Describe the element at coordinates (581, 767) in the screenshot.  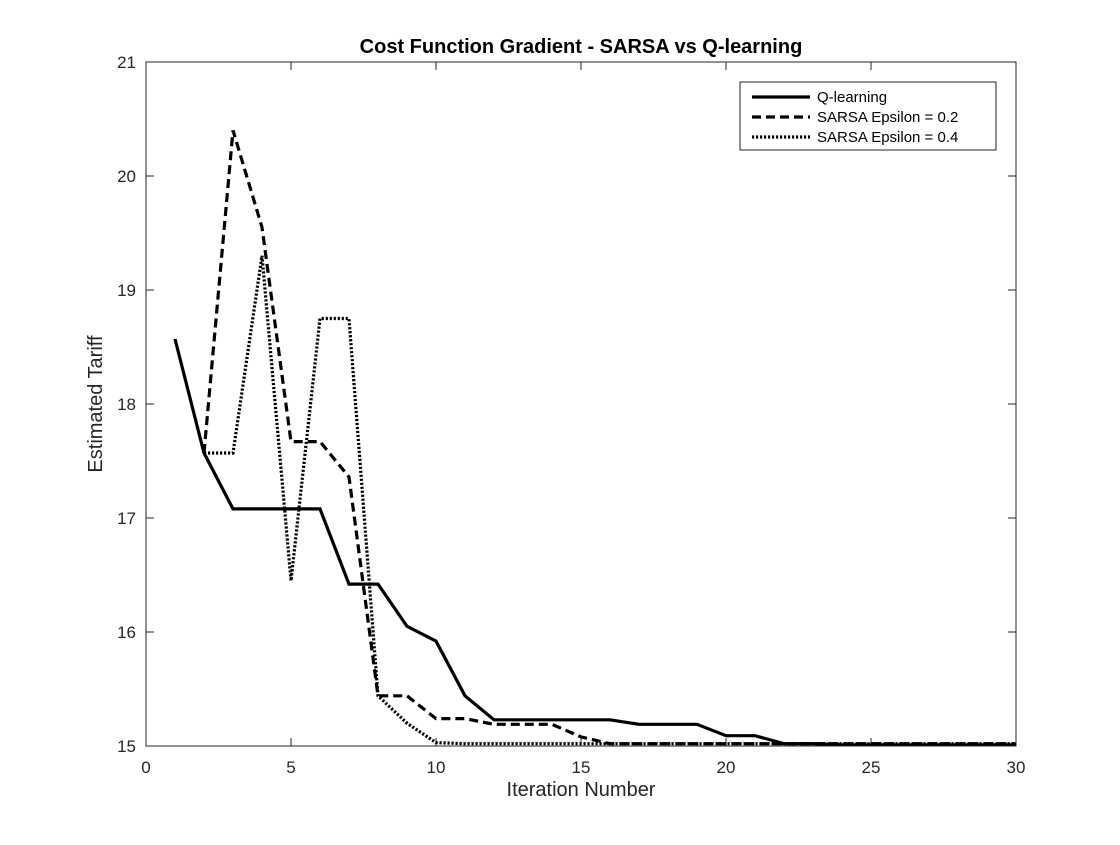
I see `x-tick-label: 15` at that location.